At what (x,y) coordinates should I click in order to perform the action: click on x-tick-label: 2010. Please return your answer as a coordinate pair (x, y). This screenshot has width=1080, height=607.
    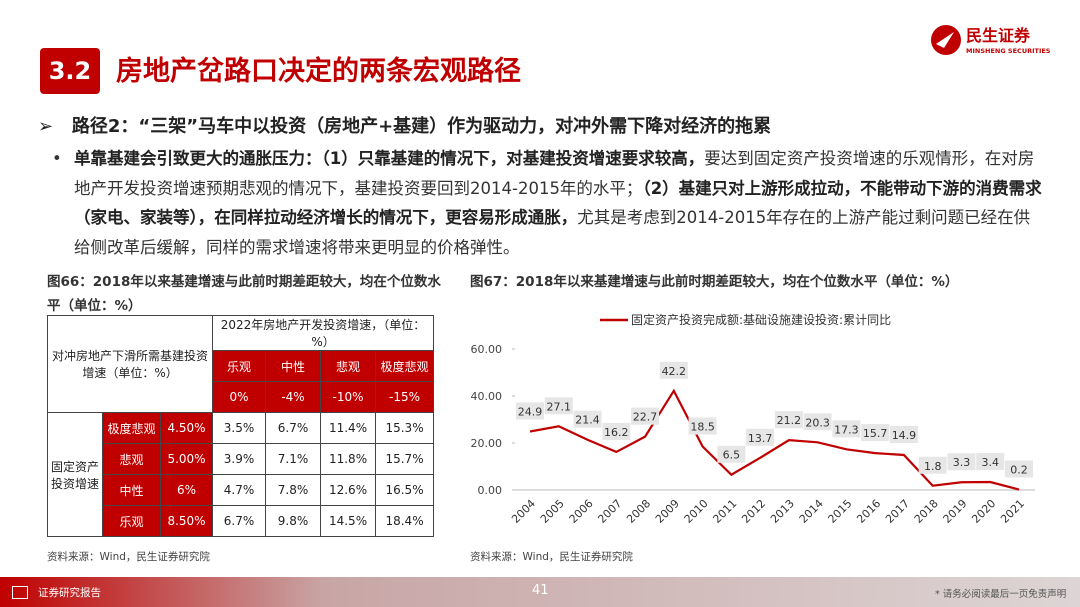
    Looking at the image, I should click on (696, 511).